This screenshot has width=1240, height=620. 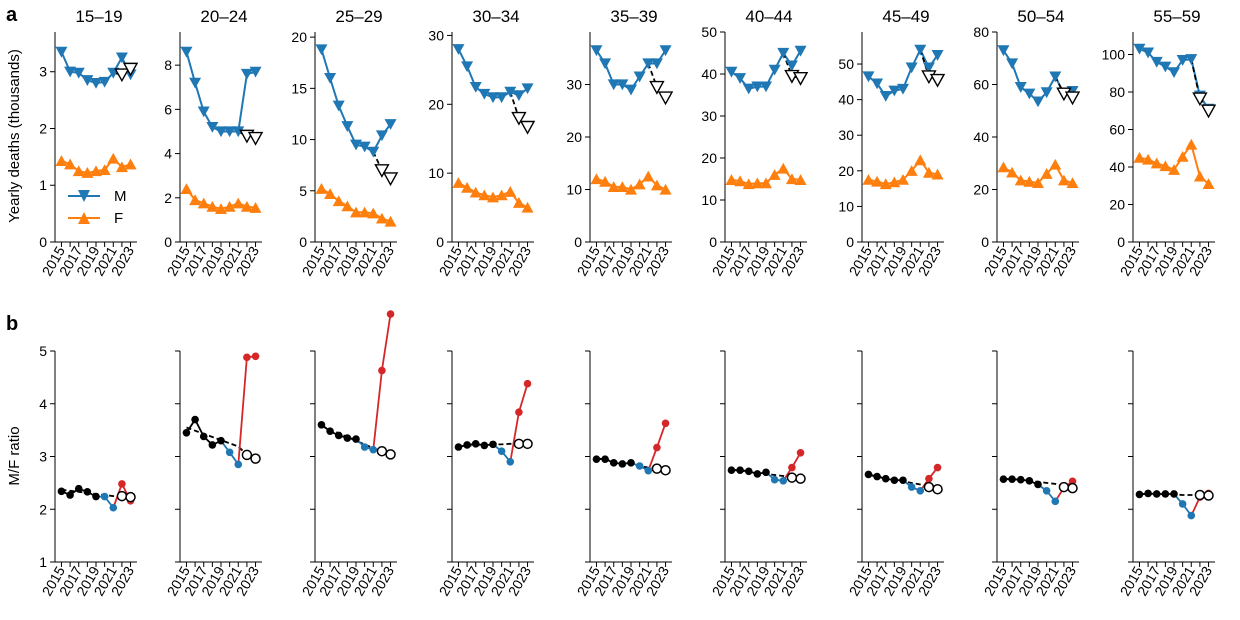 I want to click on panel-a-sub8-ytick-label: 0, so click(x=985, y=242).